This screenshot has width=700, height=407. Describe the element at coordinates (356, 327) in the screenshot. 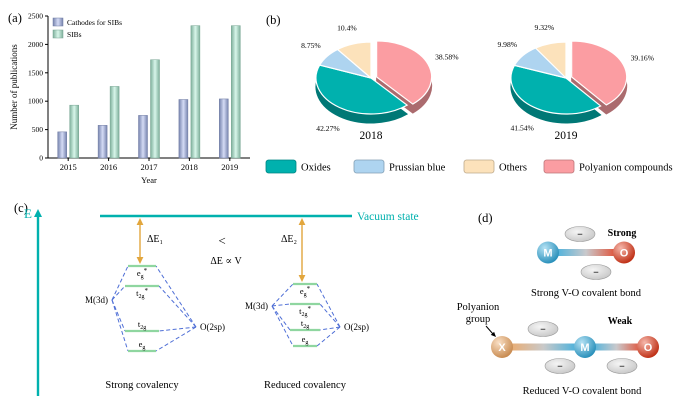

I see `o2sp-label: O(2sp)` at that location.